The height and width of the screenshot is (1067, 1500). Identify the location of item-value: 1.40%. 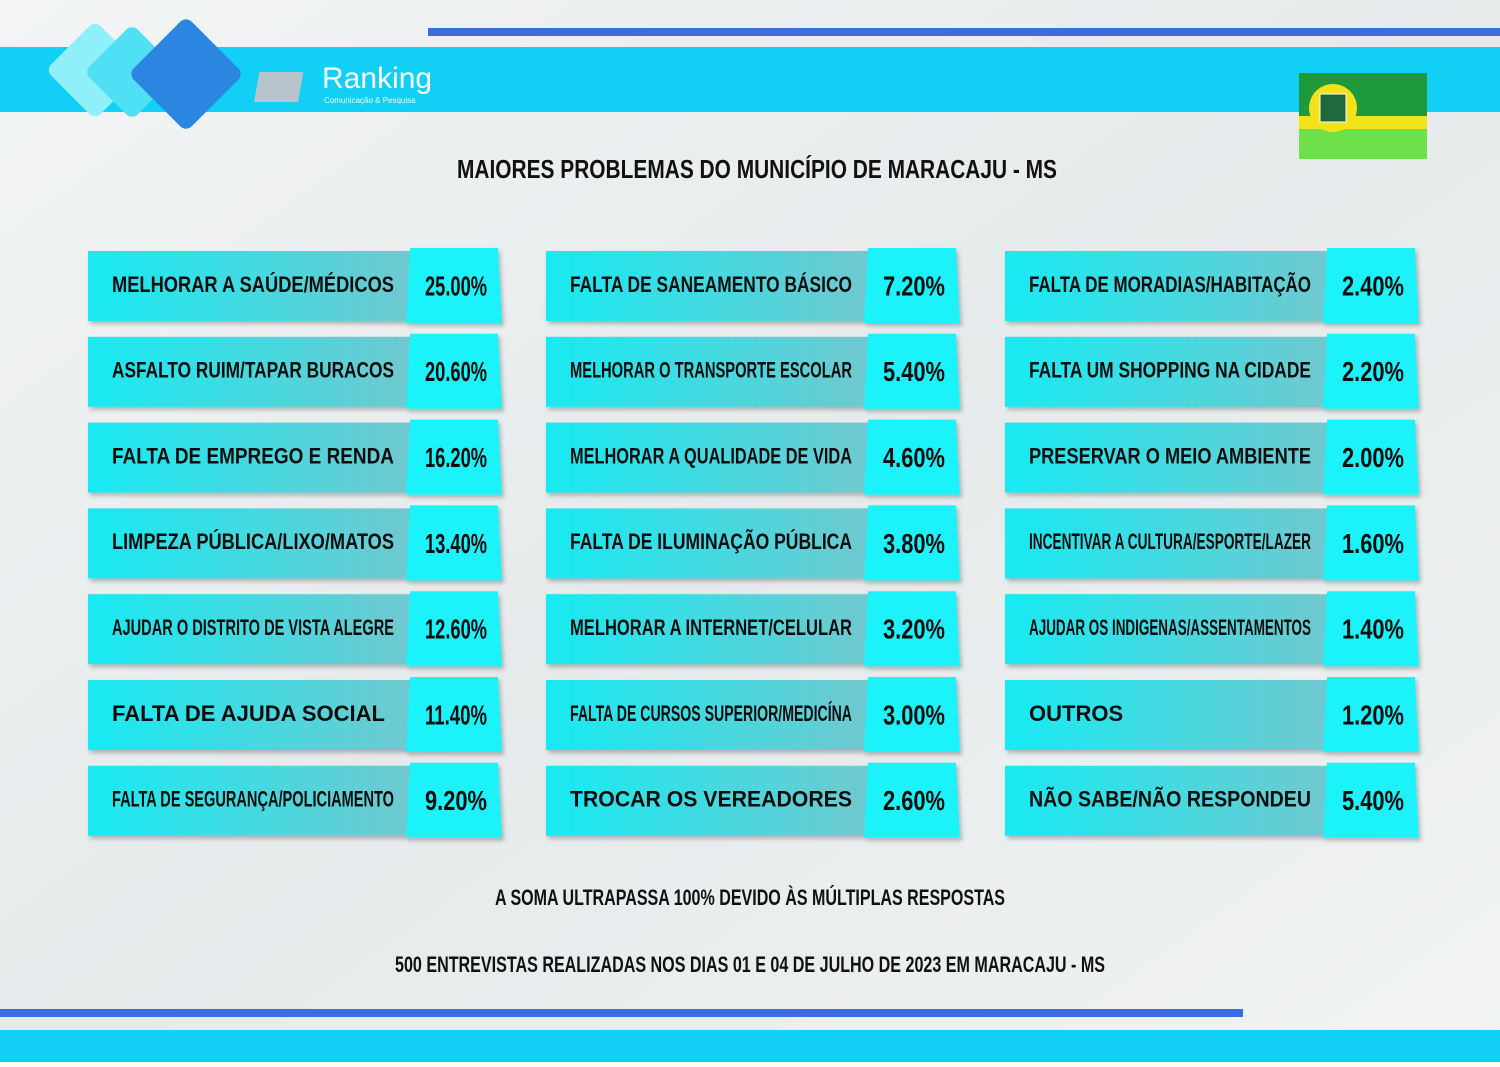
(1373, 629).